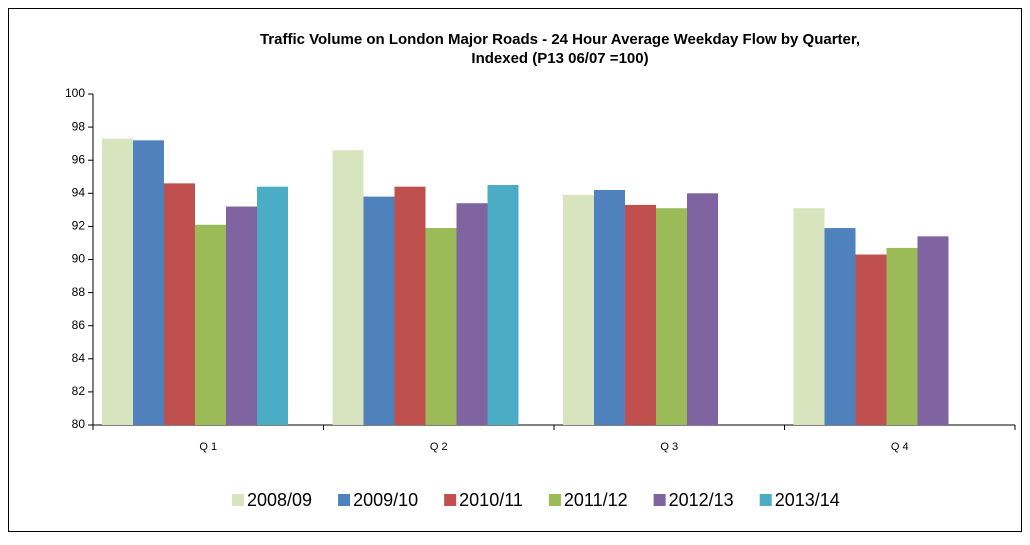 The image size is (1030, 545). I want to click on x-tick-label: Q 1, so click(208, 447).